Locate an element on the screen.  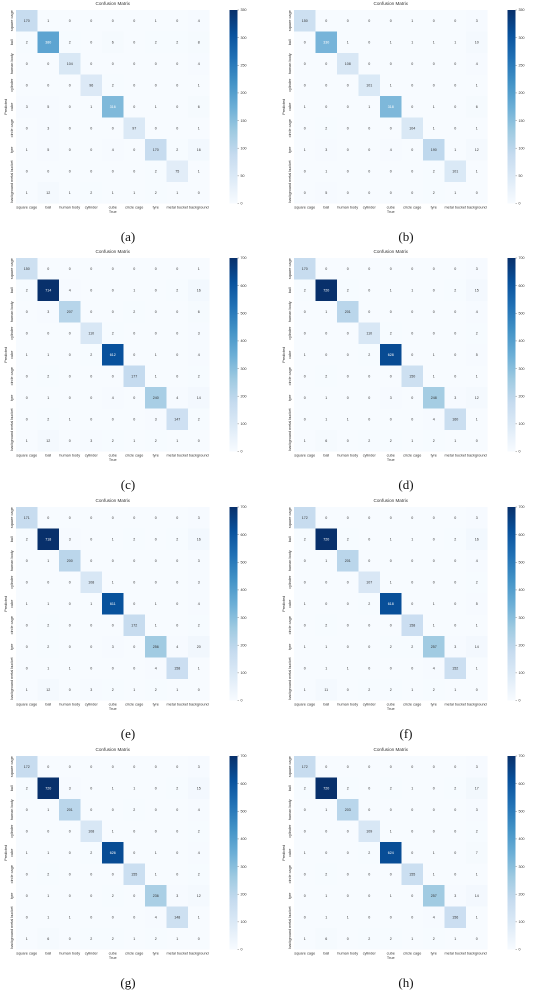
y-tick-label: background is located at coordinates (12, 441).